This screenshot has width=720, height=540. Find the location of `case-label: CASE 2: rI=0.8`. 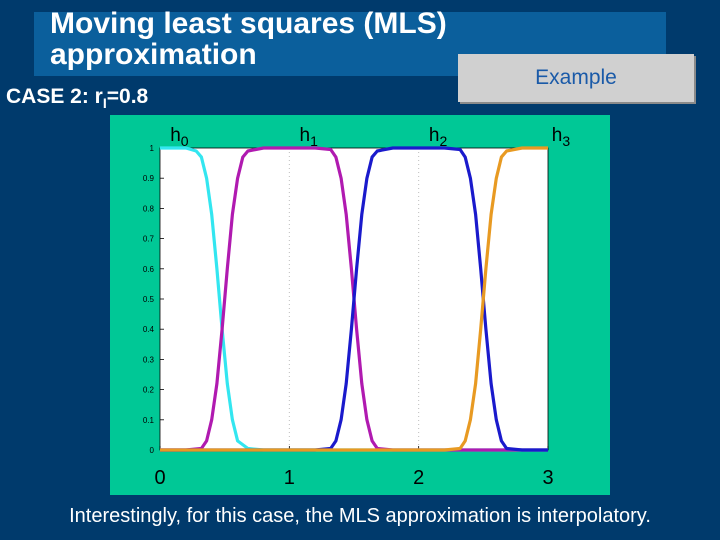

case-label: CASE 2: rI=0.8 is located at coordinates (77, 98).